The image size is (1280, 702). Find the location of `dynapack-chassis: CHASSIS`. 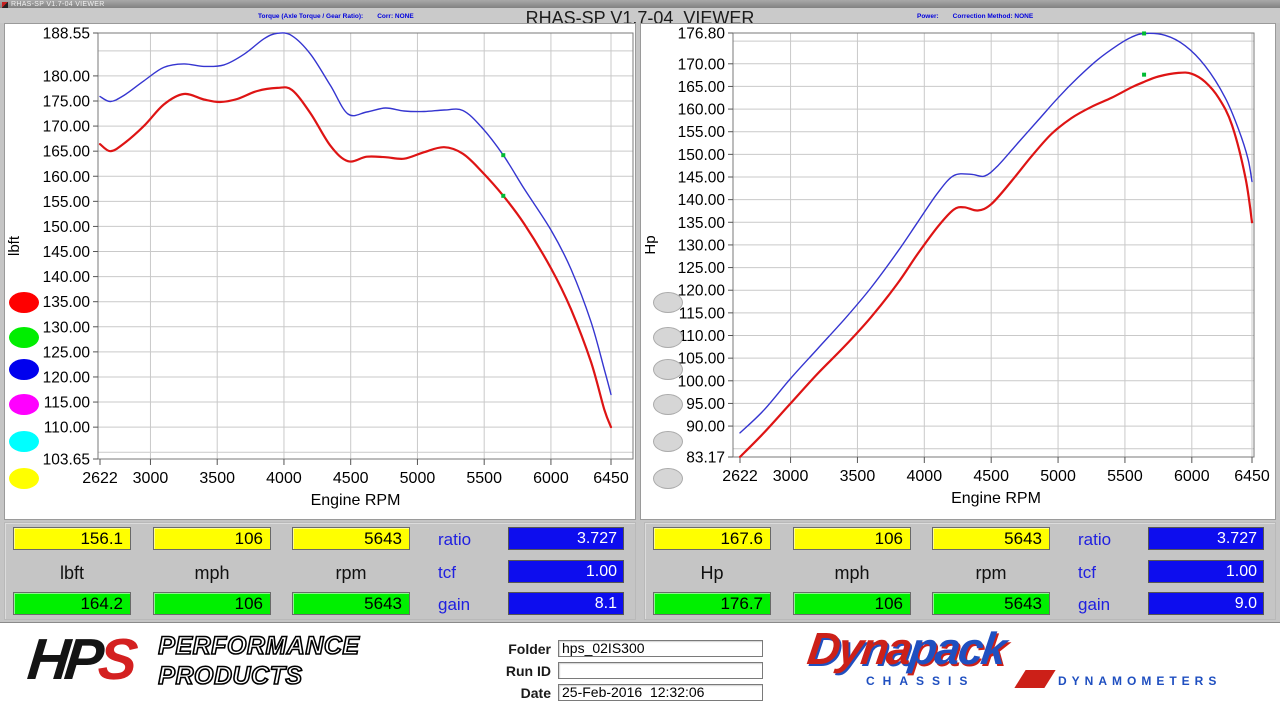

dynapack-chassis: CHASSIS is located at coordinates (921, 681).